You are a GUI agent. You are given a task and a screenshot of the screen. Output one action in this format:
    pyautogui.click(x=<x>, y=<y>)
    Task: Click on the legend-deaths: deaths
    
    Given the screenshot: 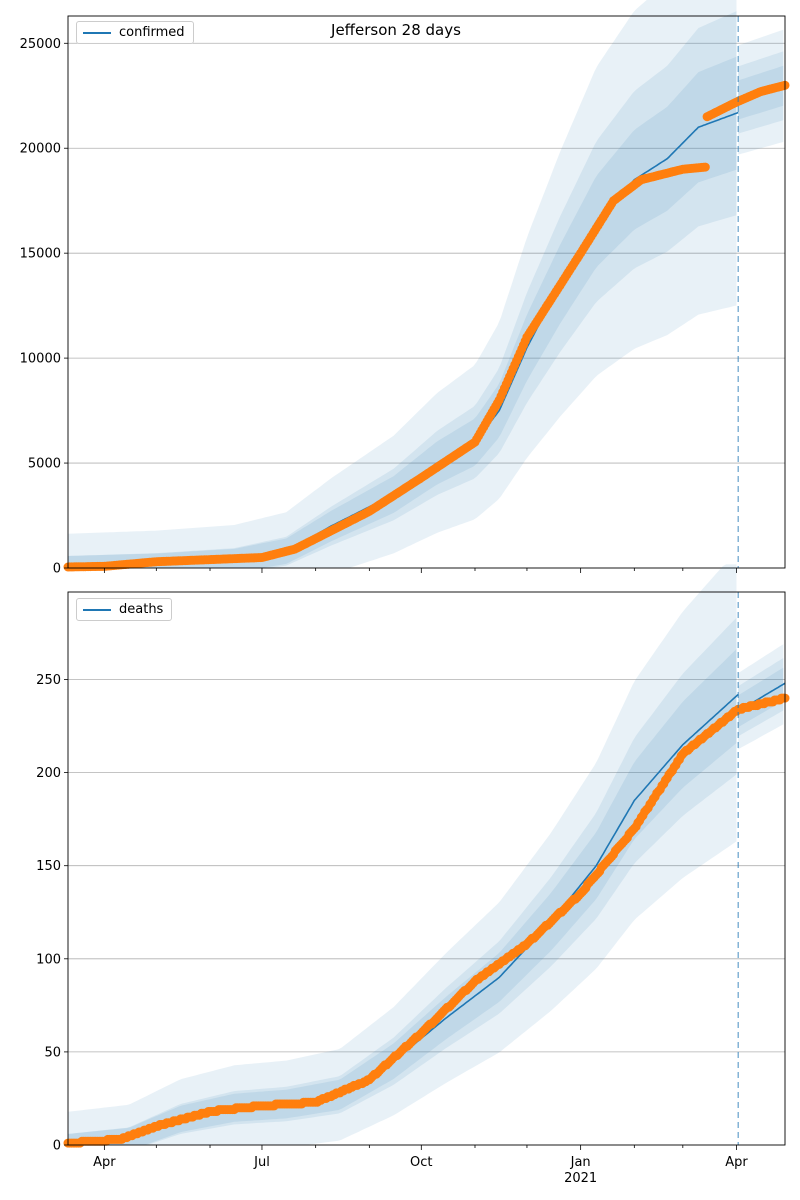 What is the action you would take?
    pyautogui.click(x=124, y=609)
    